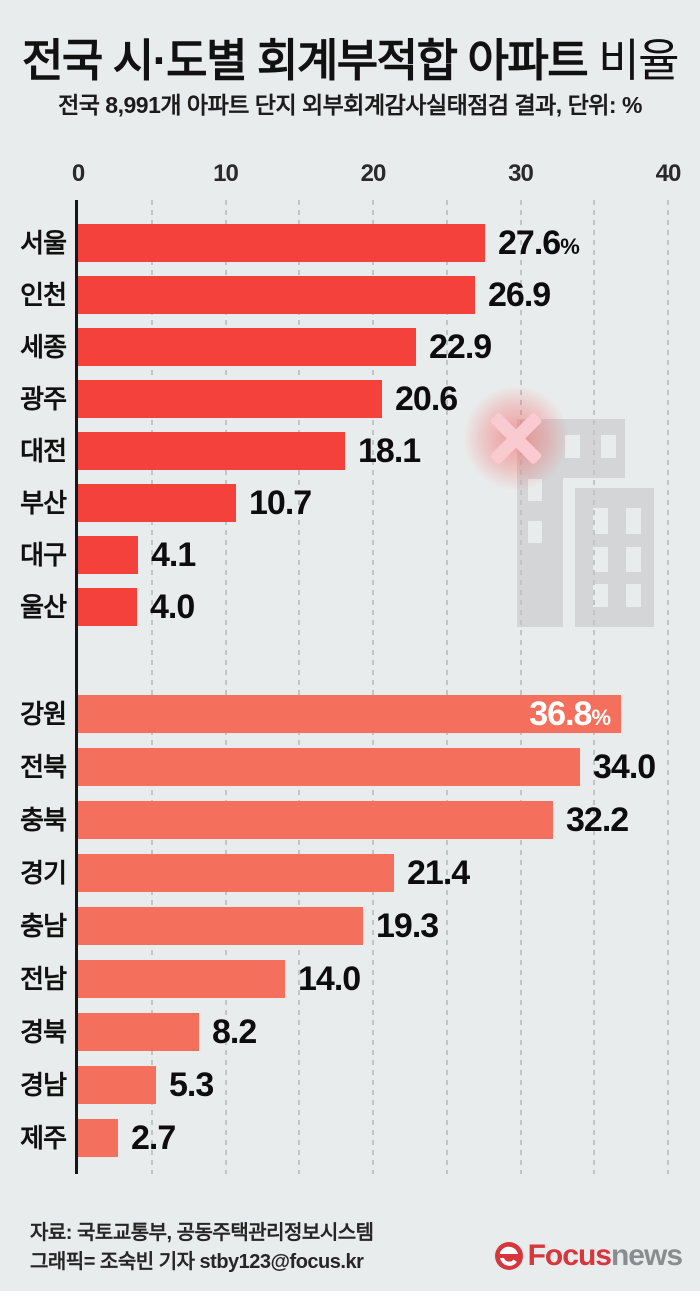 Image resolution: width=700 pixels, height=1291 pixels. Describe the element at coordinates (181, 979) in the screenshot. I see `bar-전남` at that location.